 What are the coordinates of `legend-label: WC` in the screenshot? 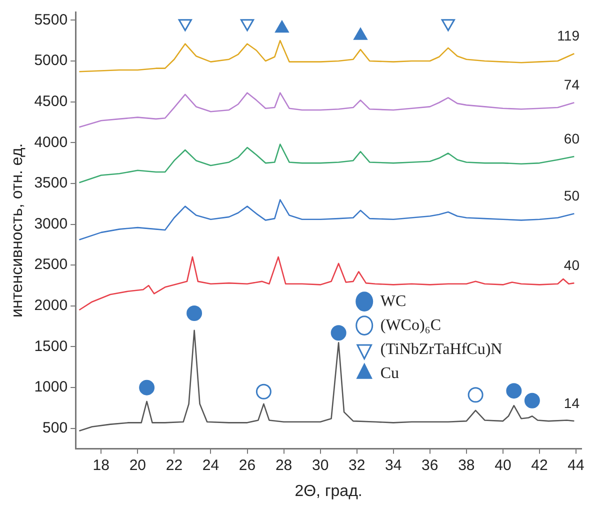 It's located at (393, 301).